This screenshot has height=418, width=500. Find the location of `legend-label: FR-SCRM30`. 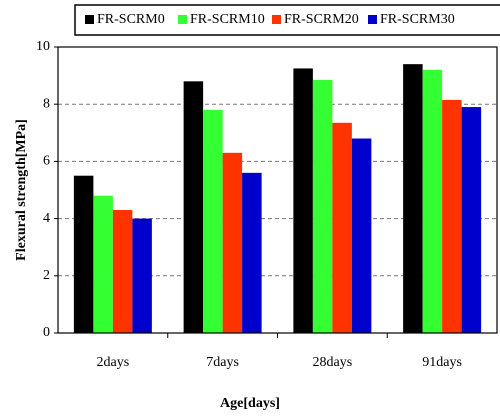

legend-label: FR-SCRM30 is located at coordinates (417, 19).